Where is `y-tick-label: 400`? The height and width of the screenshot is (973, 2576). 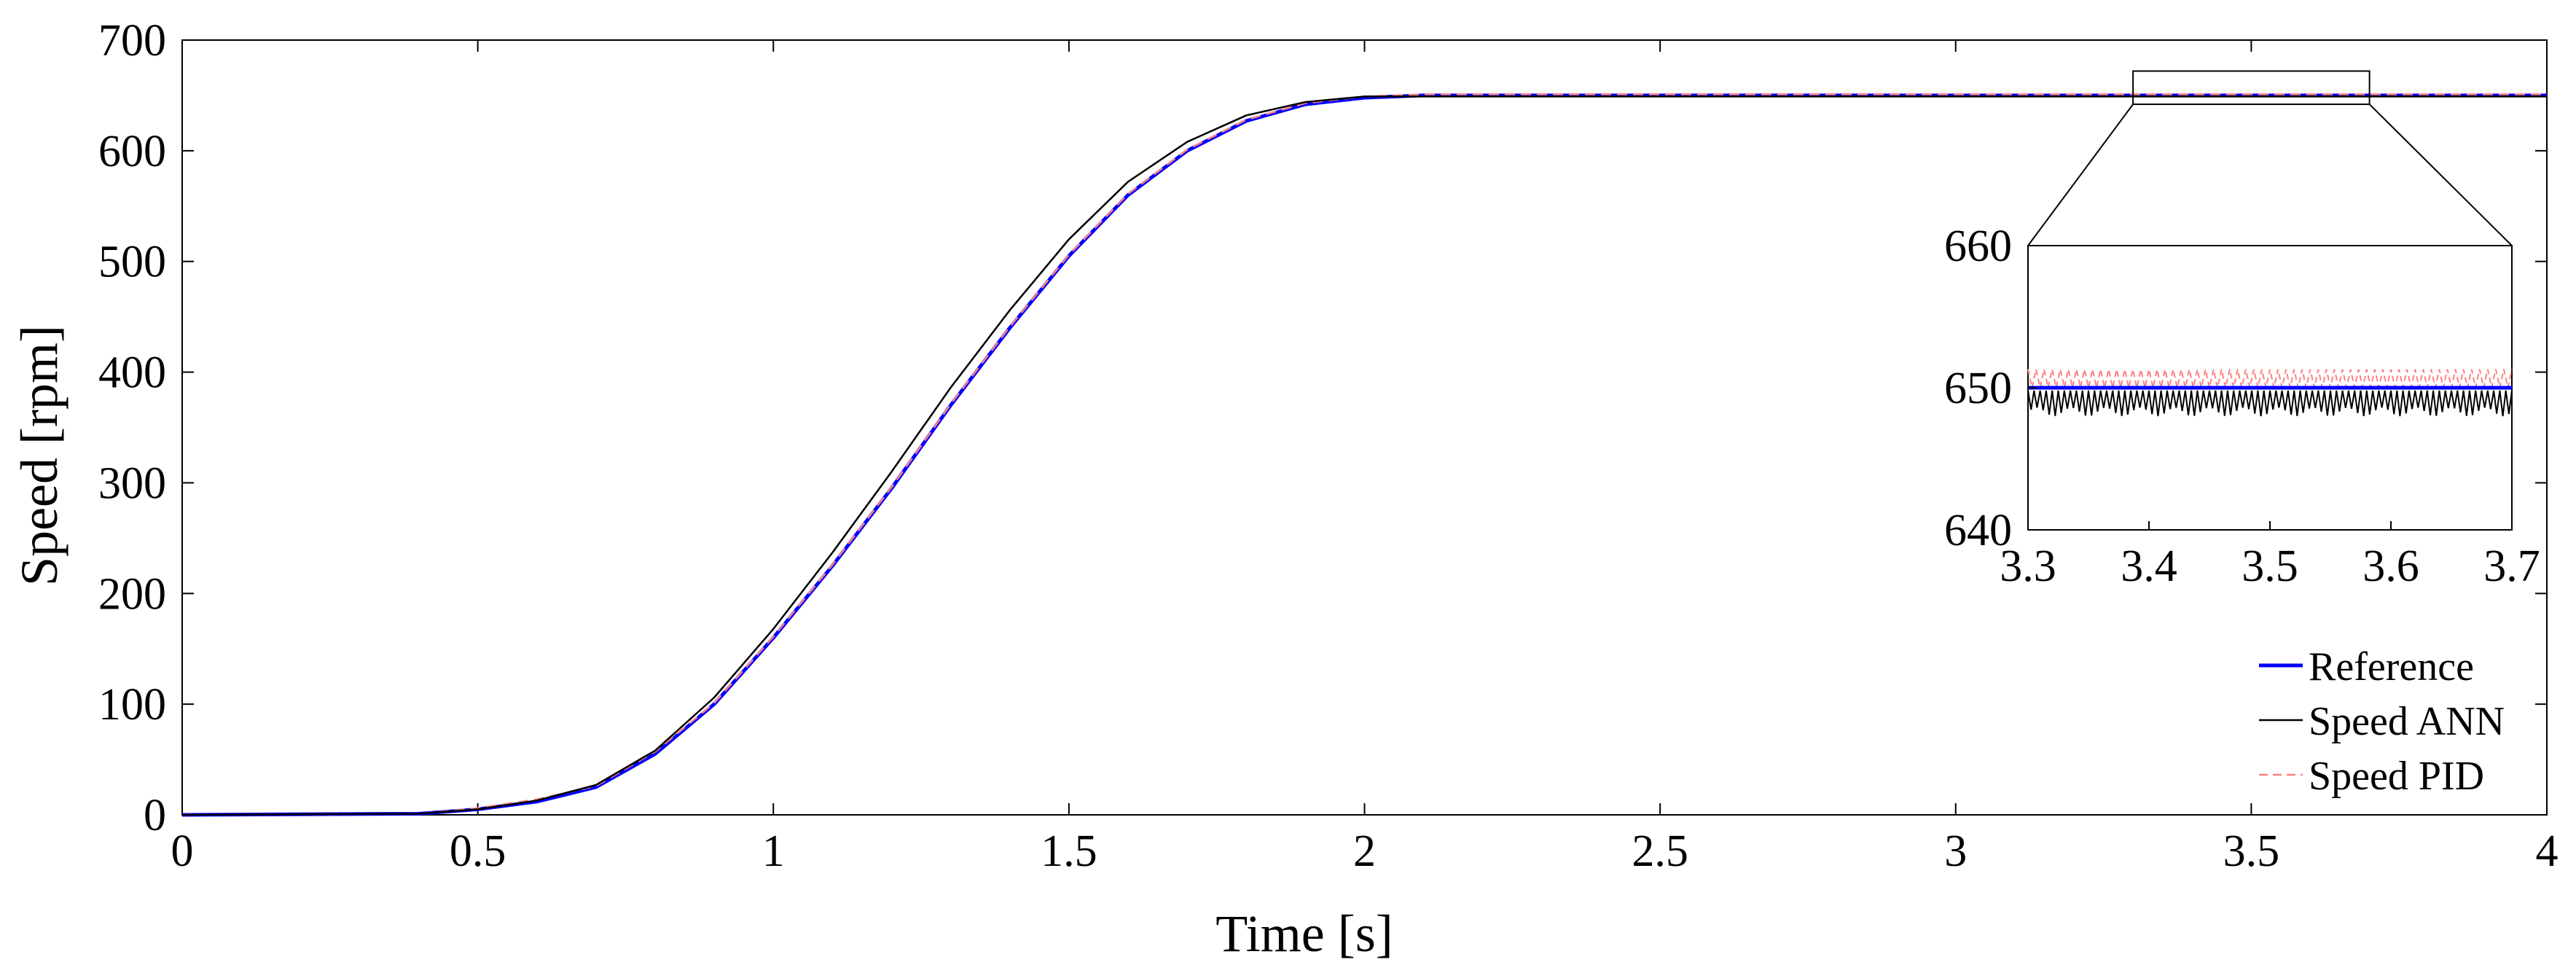 y-tick-label: 400 is located at coordinates (132, 373).